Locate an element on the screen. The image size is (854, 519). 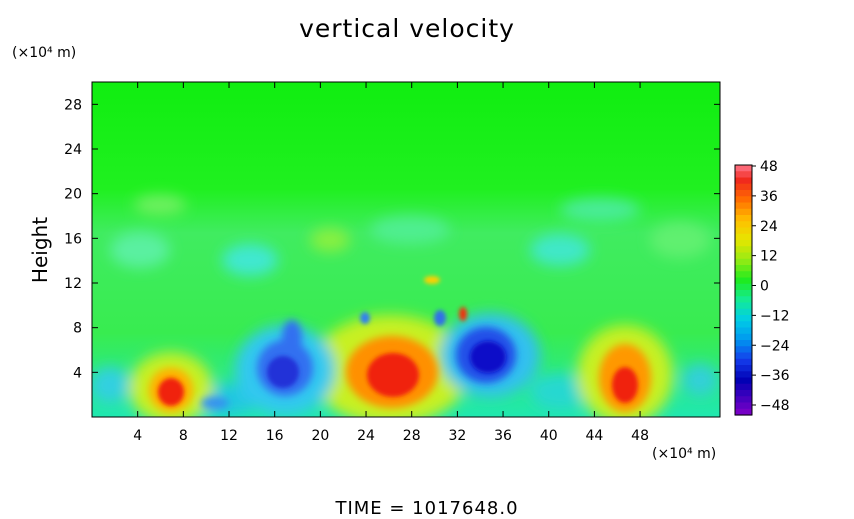
x-tick-label: 20 is located at coordinates (320, 436).